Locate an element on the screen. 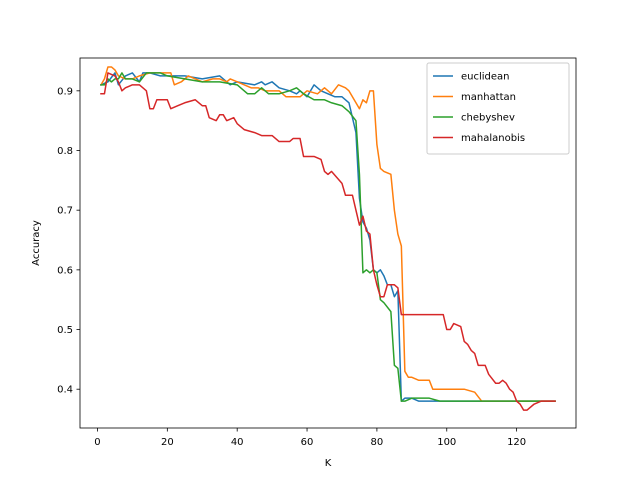  x-tick-label: 120 is located at coordinates (516, 442).